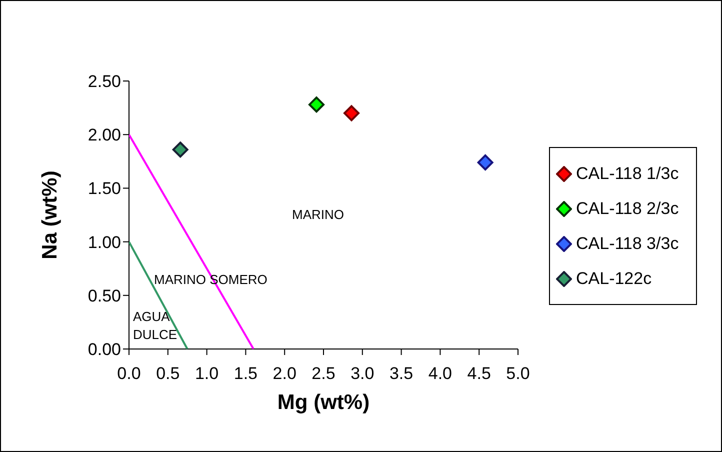 The image size is (722, 452). What do you see at coordinates (104, 242) in the screenshot?
I see `y-tick-label: 1.00` at bounding box center [104, 242].